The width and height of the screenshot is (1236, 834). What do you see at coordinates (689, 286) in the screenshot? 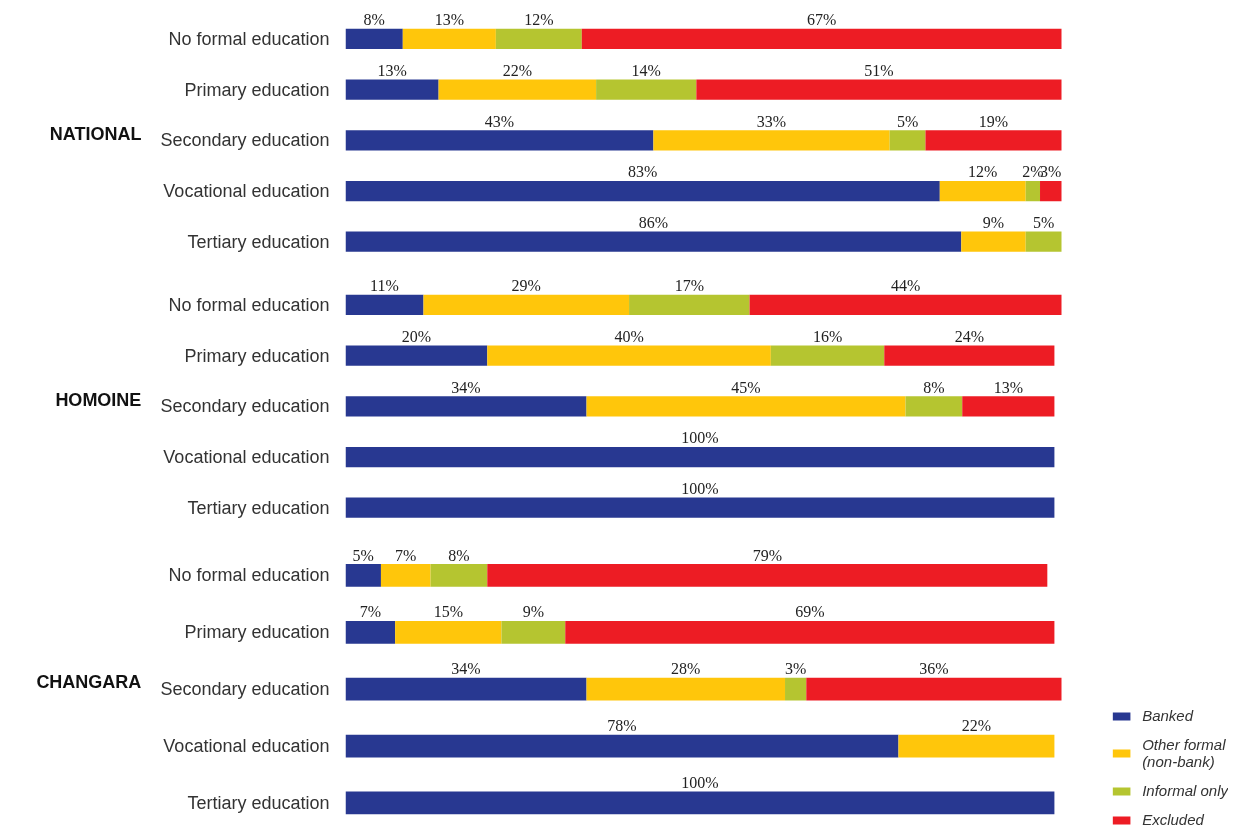
I see `data-label: 17%` at bounding box center [689, 286].